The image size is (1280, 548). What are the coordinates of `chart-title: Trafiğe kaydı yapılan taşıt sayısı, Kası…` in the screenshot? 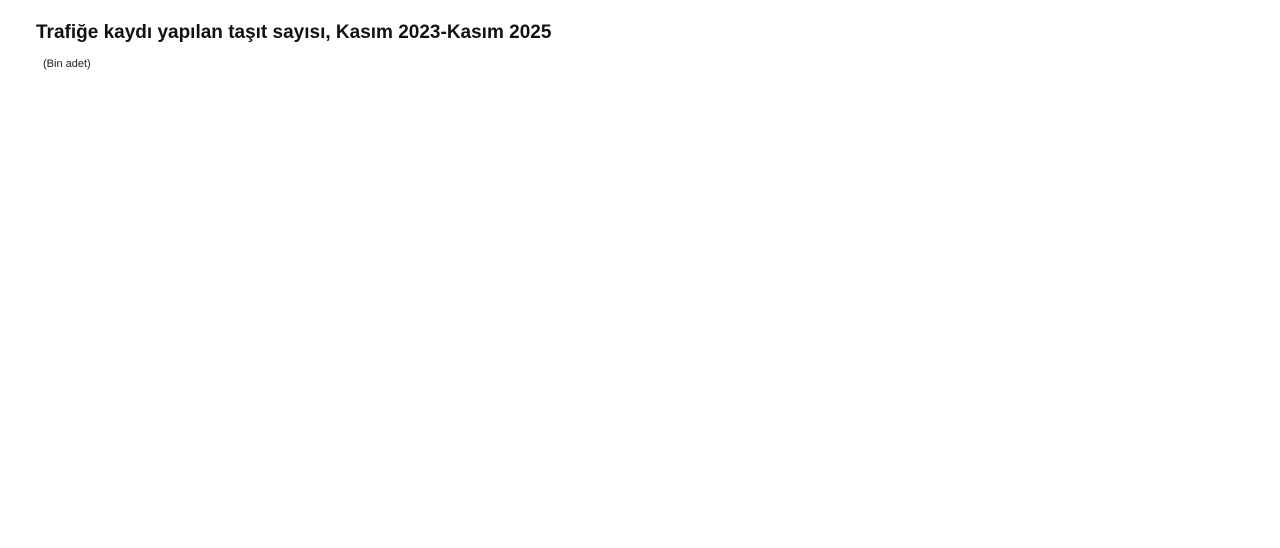 It's located at (294, 32).